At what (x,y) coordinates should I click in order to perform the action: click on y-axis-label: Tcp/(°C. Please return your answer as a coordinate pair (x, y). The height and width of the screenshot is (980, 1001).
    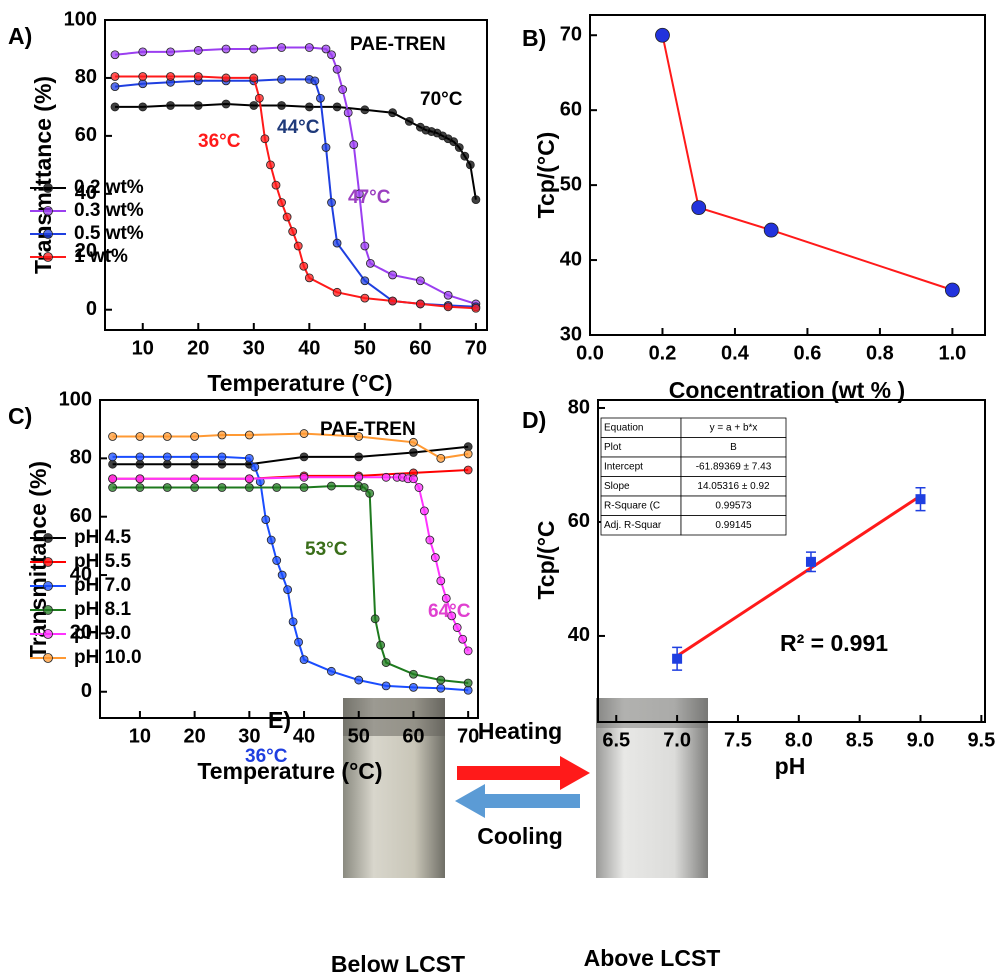
    Looking at the image, I should click on (546, 559).